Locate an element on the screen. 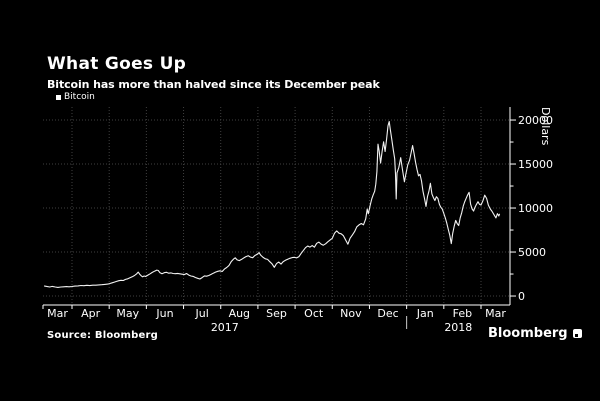 This screenshot has width=600, height=401. svg-text: Aug is located at coordinates (239, 313).